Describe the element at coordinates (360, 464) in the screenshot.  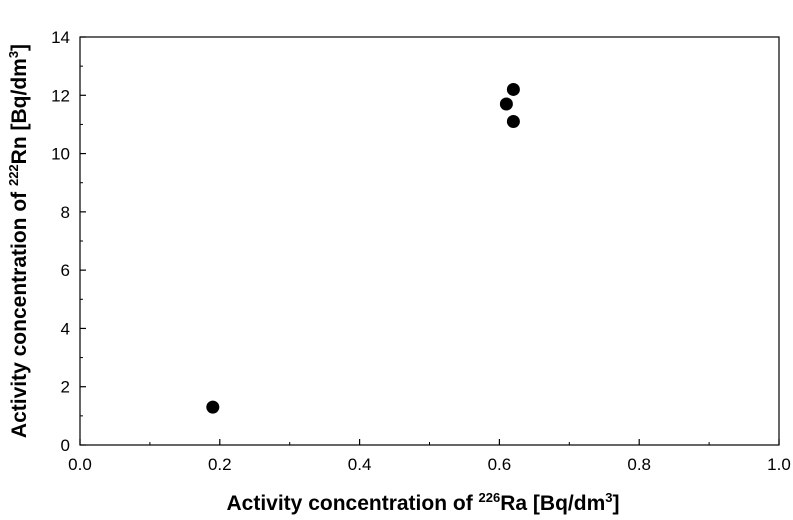
I see `x-tick-label: 0.4` at that location.